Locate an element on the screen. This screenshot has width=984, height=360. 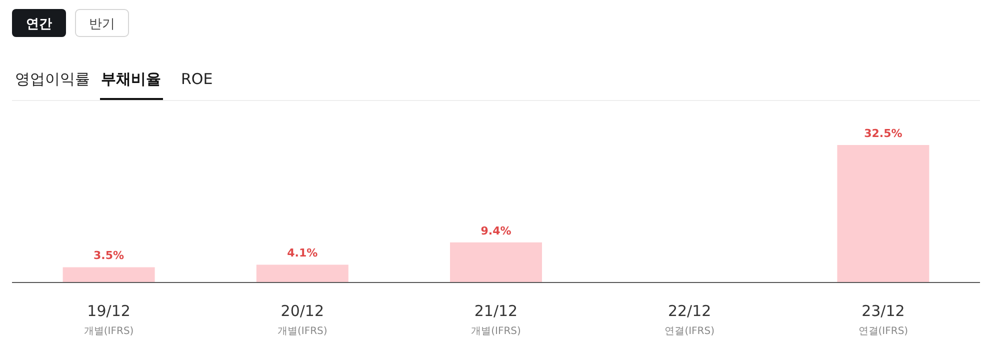
chart-title: 부채비율 is located at coordinates (131, 79).